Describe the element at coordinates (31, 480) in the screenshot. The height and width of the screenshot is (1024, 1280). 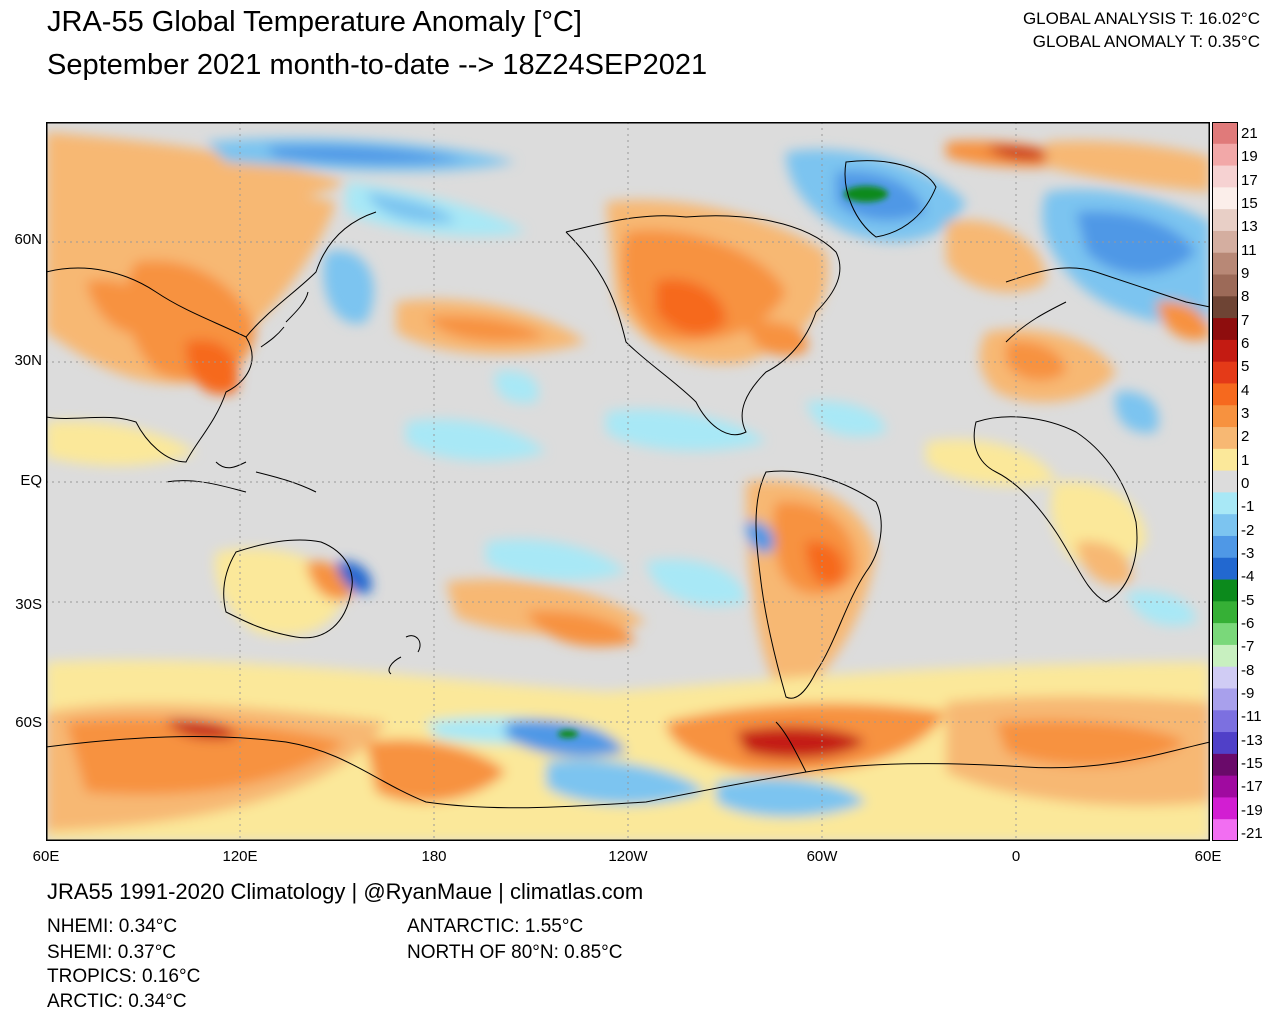
I see `lat-label-eq: EQ` at that location.